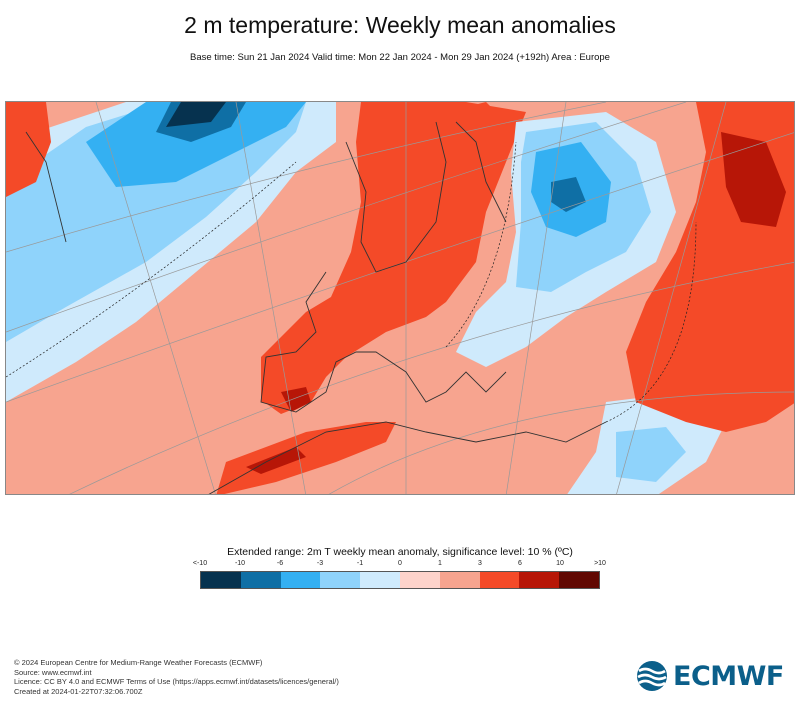 The image size is (800, 720). I want to click on footer-created: Created at 2024-01-22T07:32:06.700Z, so click(78, 691).